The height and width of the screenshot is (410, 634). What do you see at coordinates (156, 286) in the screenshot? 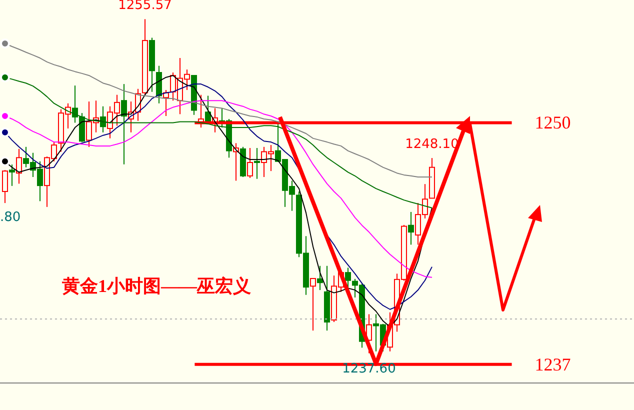
I see `text: 黄金1小时图——巫宏义` at bounding box center [156, 286].